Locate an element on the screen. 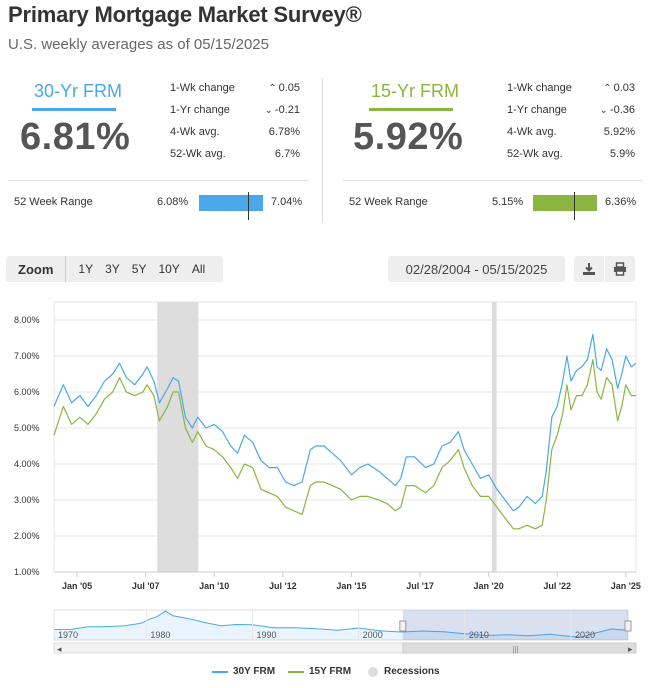  navigator-area-fill is located at coordinates (341, 625).